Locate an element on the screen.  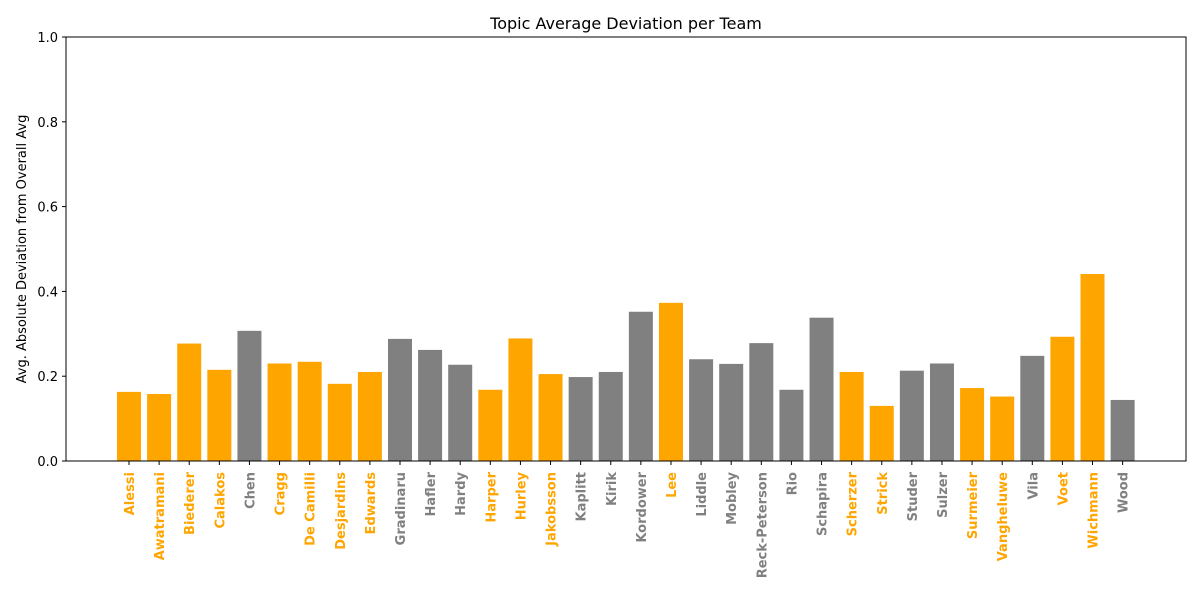
bar-schapira is located at coordinates (821, 389).